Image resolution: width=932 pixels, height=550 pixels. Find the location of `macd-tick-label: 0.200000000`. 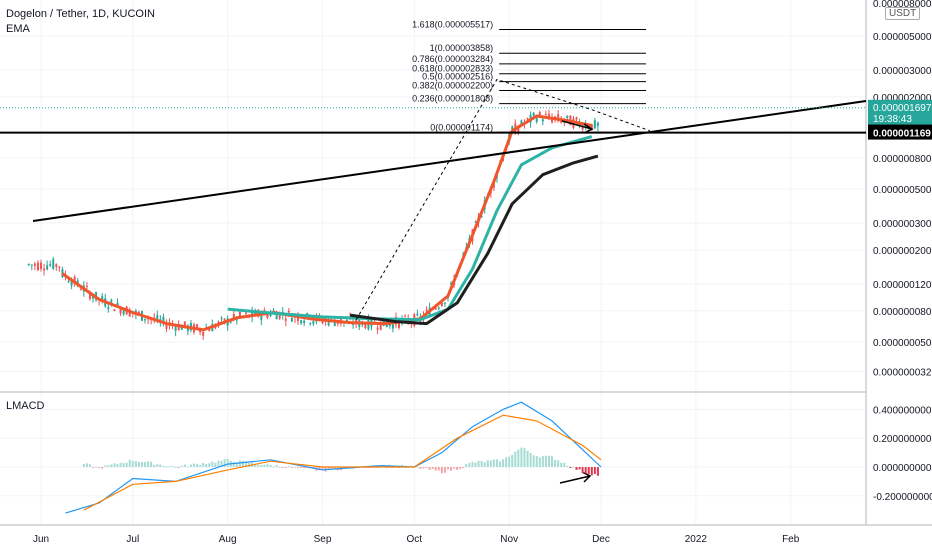

macd-tick-label: 0.200000000 is located at coordinates (902, 439).